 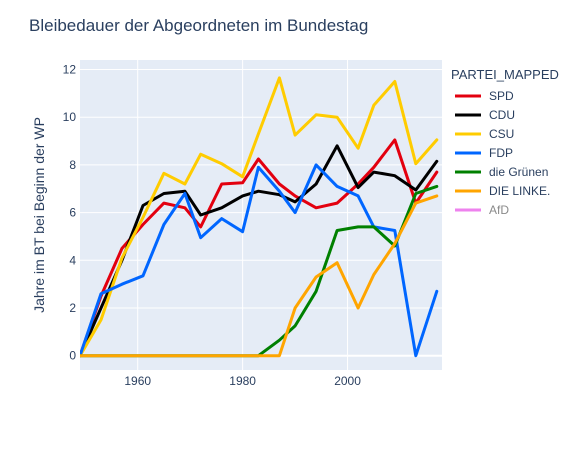 I want to click on x-tick-label: 1960, so click(x=137, y=381).